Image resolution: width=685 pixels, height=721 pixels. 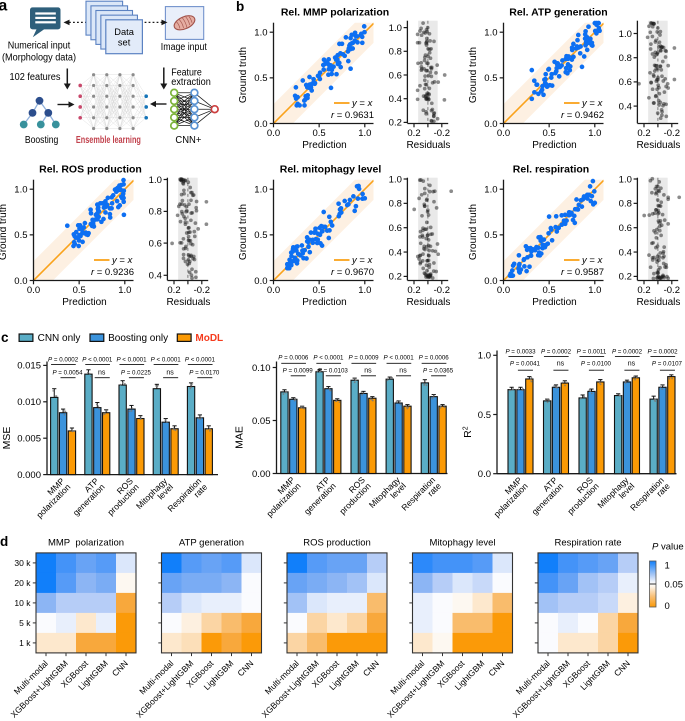 I want to click on svg-text: P = 0.0103, so click(x=333, y=370).